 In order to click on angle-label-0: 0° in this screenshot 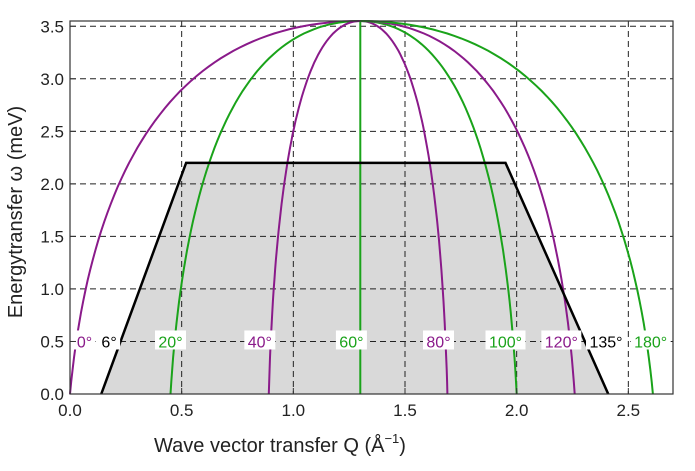, I will do `click(84, 342)`.